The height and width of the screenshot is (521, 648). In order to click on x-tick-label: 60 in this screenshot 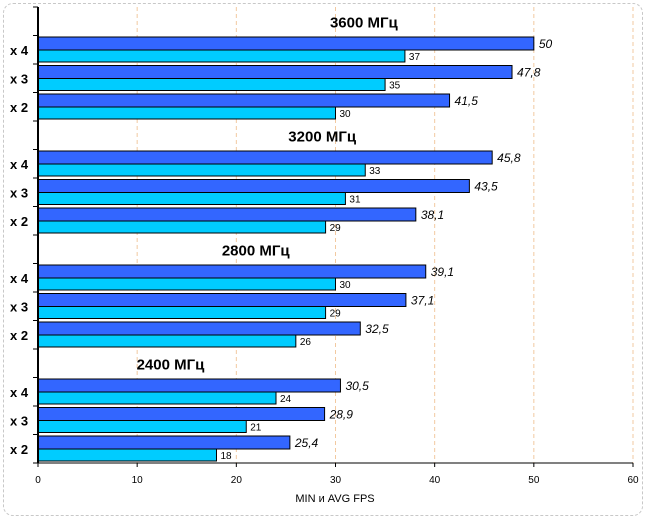, I will do `click(633, 480)`.